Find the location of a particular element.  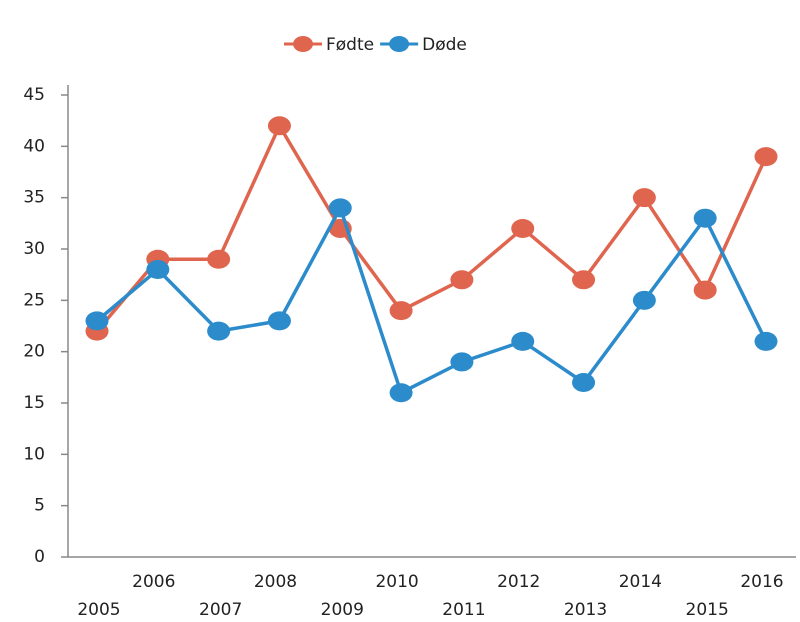

y-tick-label: 20 is located at coordinates (34, 352).